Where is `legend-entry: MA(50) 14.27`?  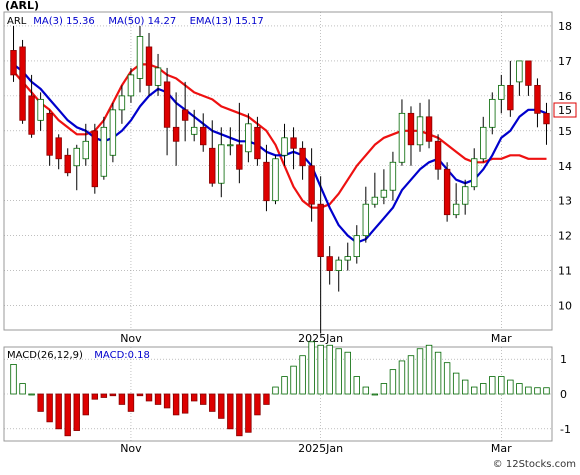 legend-entry: MA(50) 14.27 is located at coordinates (142, 21).